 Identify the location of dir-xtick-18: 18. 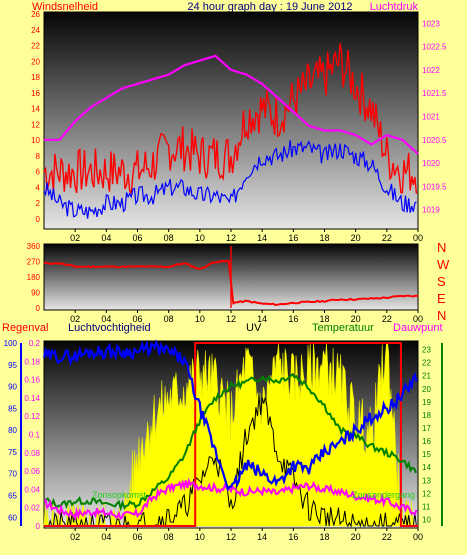
(324, 319).